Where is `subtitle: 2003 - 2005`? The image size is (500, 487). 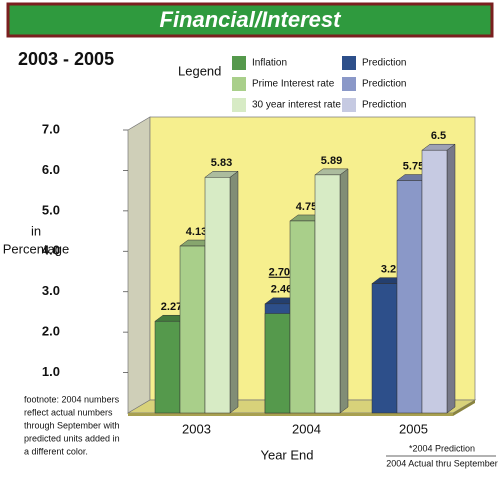
subtitle: 2003 - 2005 is located at coordinates (66, 59).